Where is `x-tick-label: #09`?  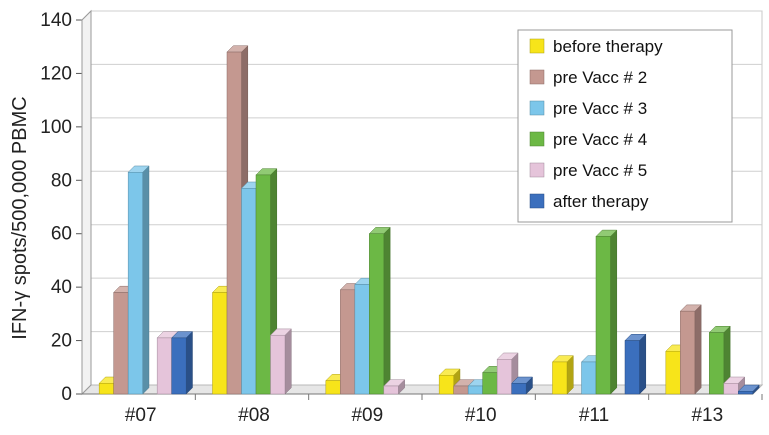
x-tick-label: #09 is located at coordinates (367, 415).